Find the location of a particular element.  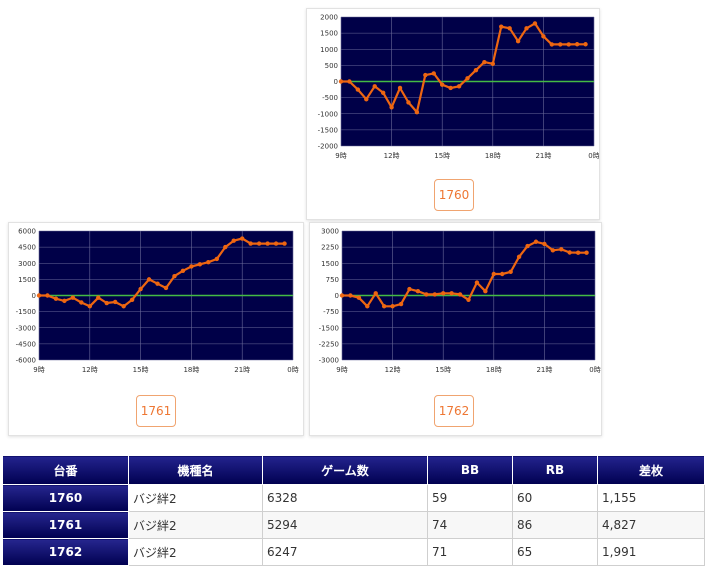

machine-badge-1762: 1762 is located at coordinates (454, 411).